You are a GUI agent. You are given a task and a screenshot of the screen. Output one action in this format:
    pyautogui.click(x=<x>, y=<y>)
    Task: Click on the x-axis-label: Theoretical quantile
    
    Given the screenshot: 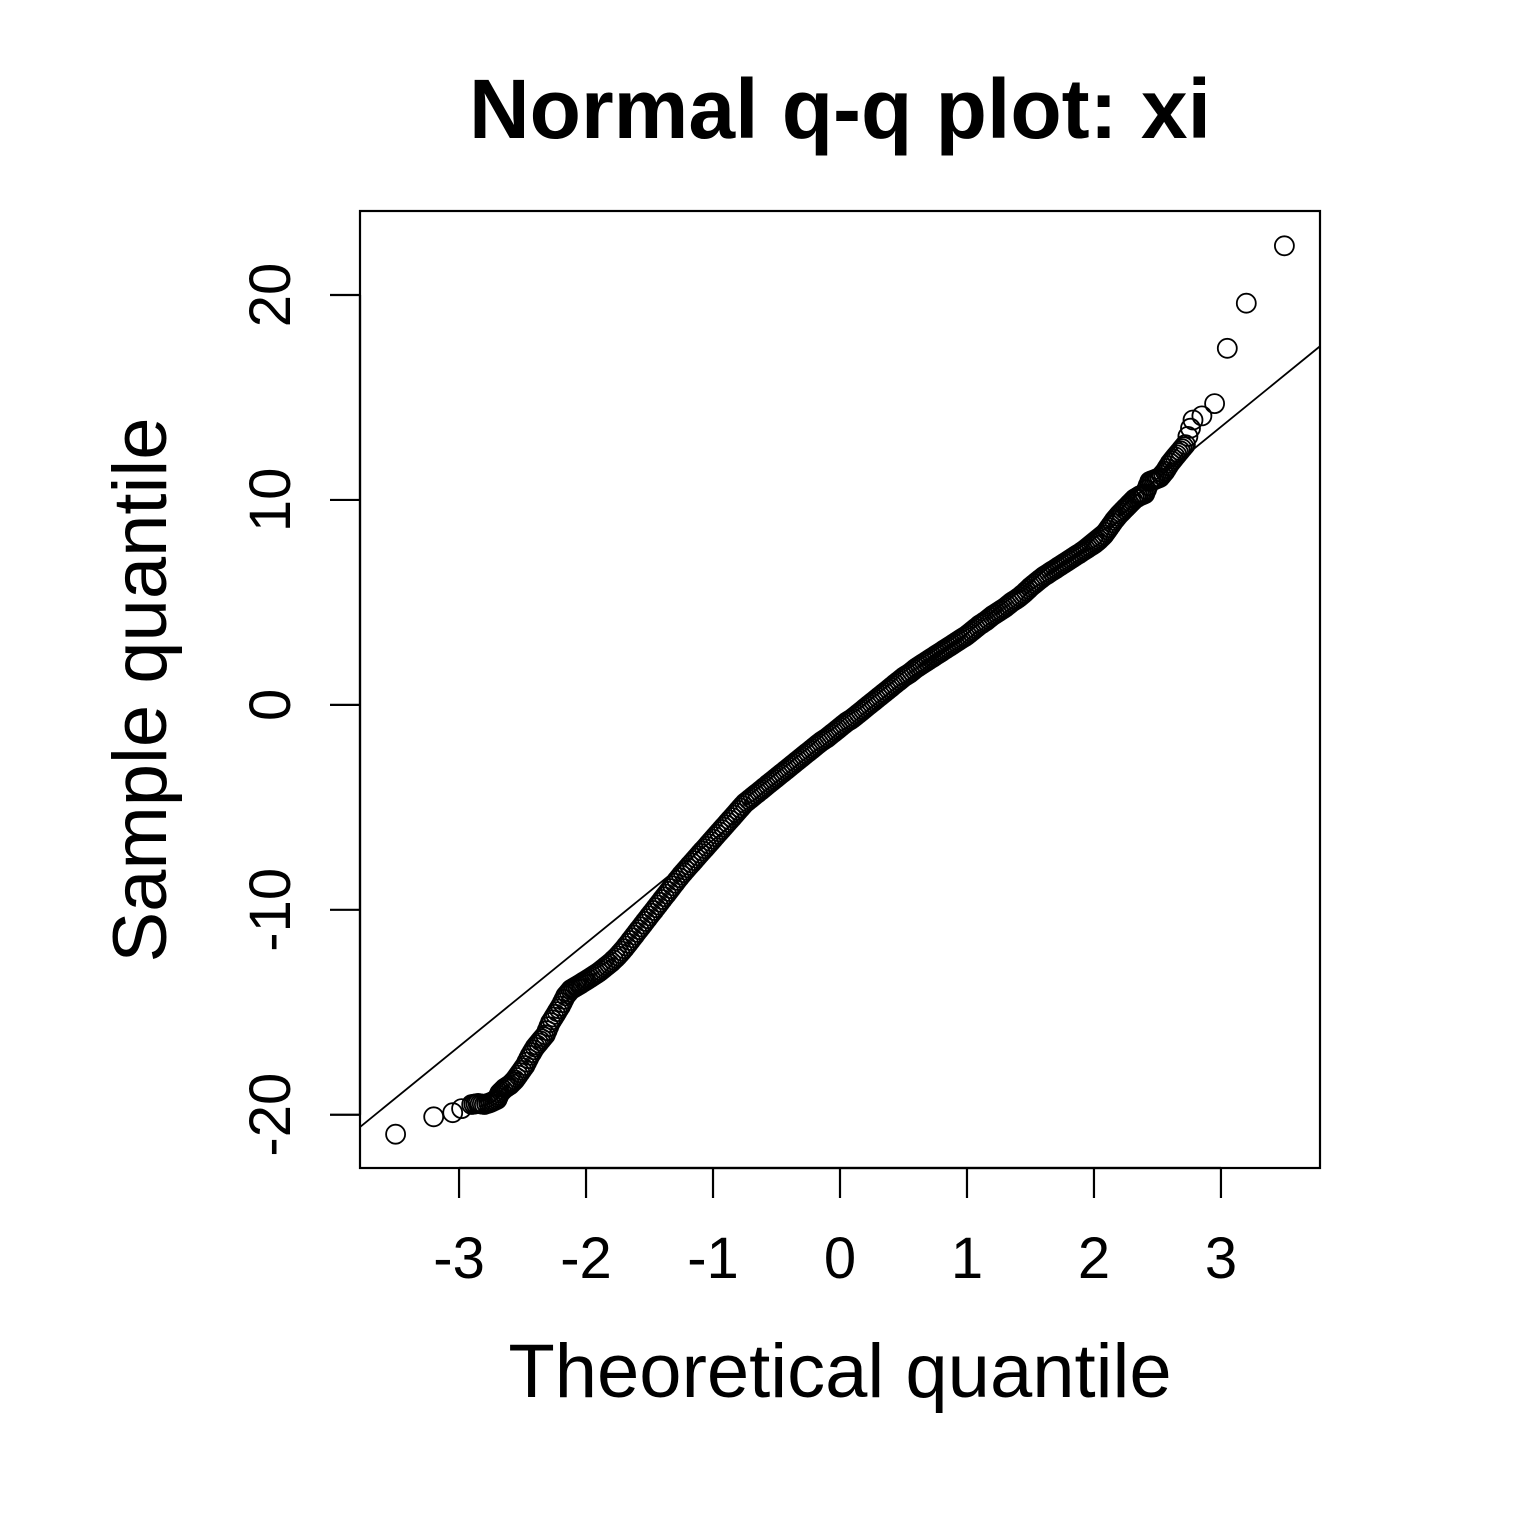 What is the action you would take?
    pyautogui.click(x=839, y=1371)
    